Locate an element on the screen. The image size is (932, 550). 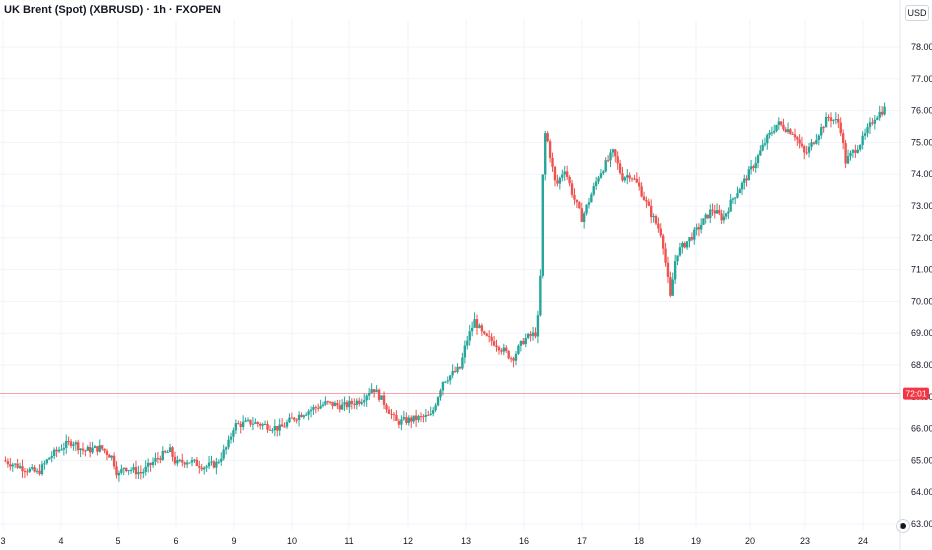
x-tick-label: 24 is located at coordinates (863, 541).